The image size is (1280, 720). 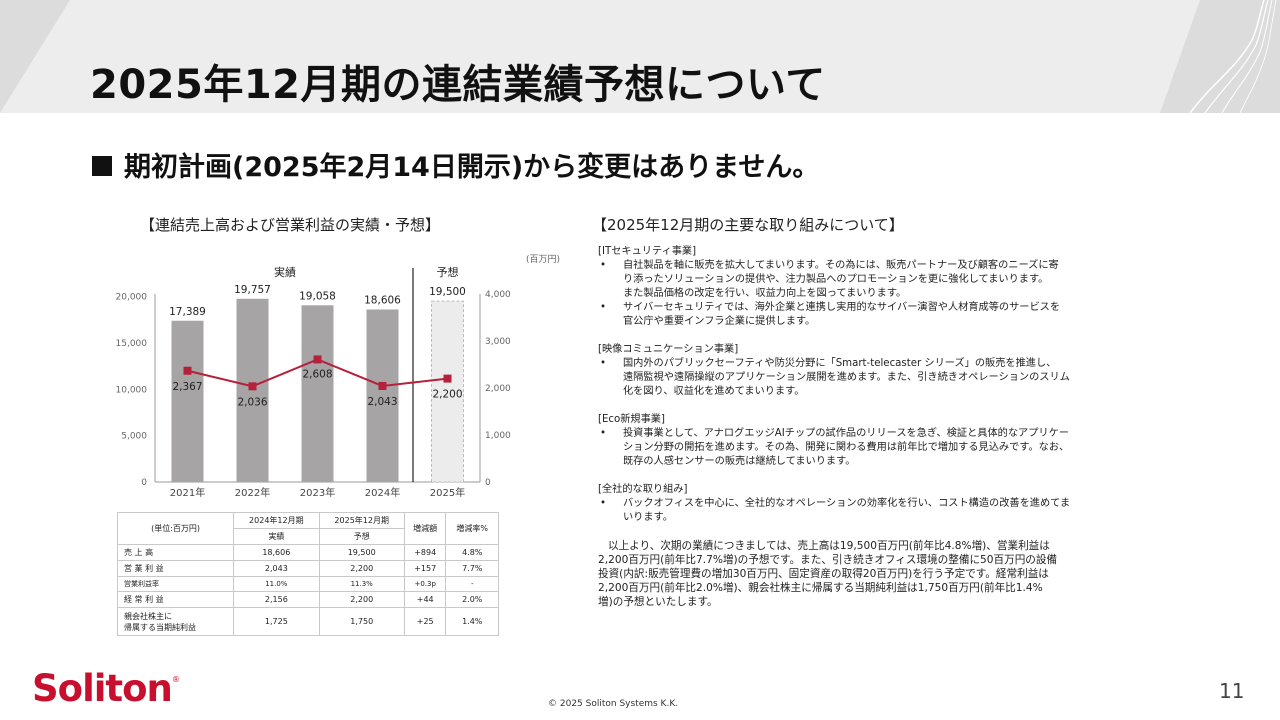 What do you see at coordinates (175, 679) in the screenshot?
I see `logo-registered-mark: ®` at bounding box center [175, 679].